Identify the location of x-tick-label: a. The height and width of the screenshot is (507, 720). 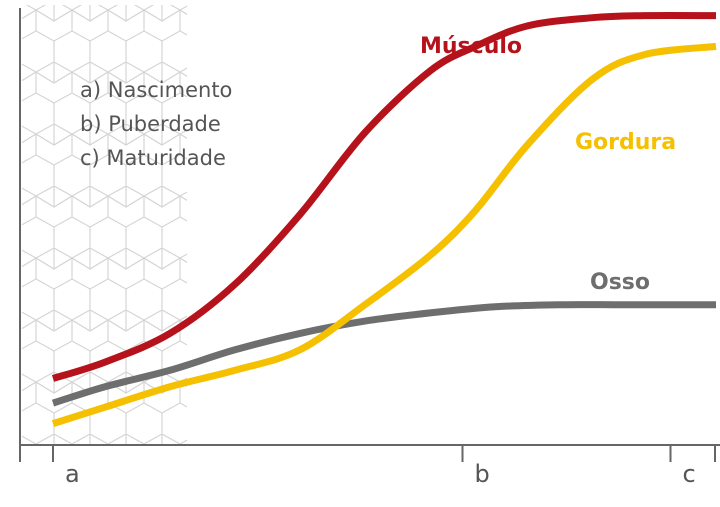
(72, 474).